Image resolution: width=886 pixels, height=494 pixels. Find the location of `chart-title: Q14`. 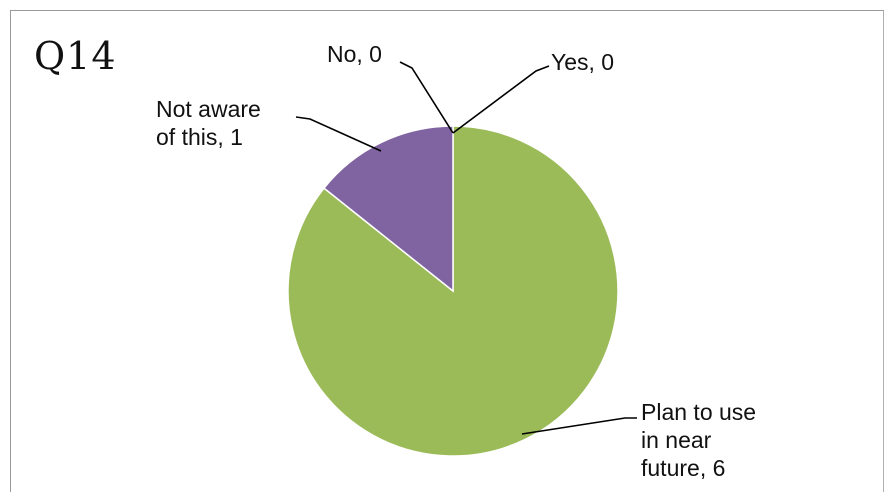

chart-title: Q14 is located at coordinates (75, 56).